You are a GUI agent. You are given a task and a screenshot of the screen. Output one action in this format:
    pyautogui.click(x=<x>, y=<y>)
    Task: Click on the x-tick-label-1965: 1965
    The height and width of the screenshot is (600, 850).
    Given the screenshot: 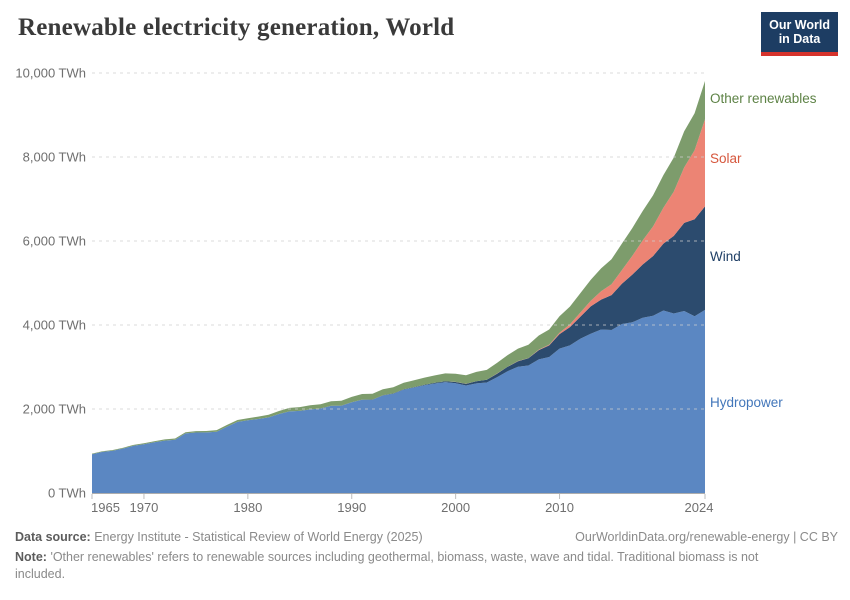 What is the action you would take?
    pyautogui.click(x=105, y=507)
    